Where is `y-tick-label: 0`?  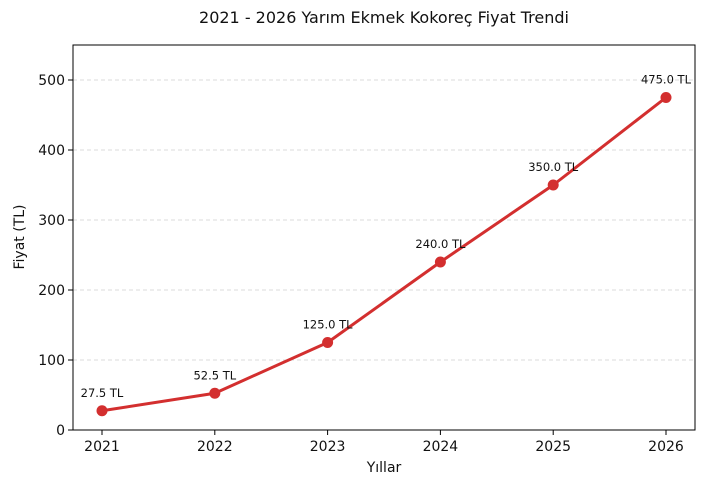
y-tick-label: 0 is located at coordinates (60, 431).